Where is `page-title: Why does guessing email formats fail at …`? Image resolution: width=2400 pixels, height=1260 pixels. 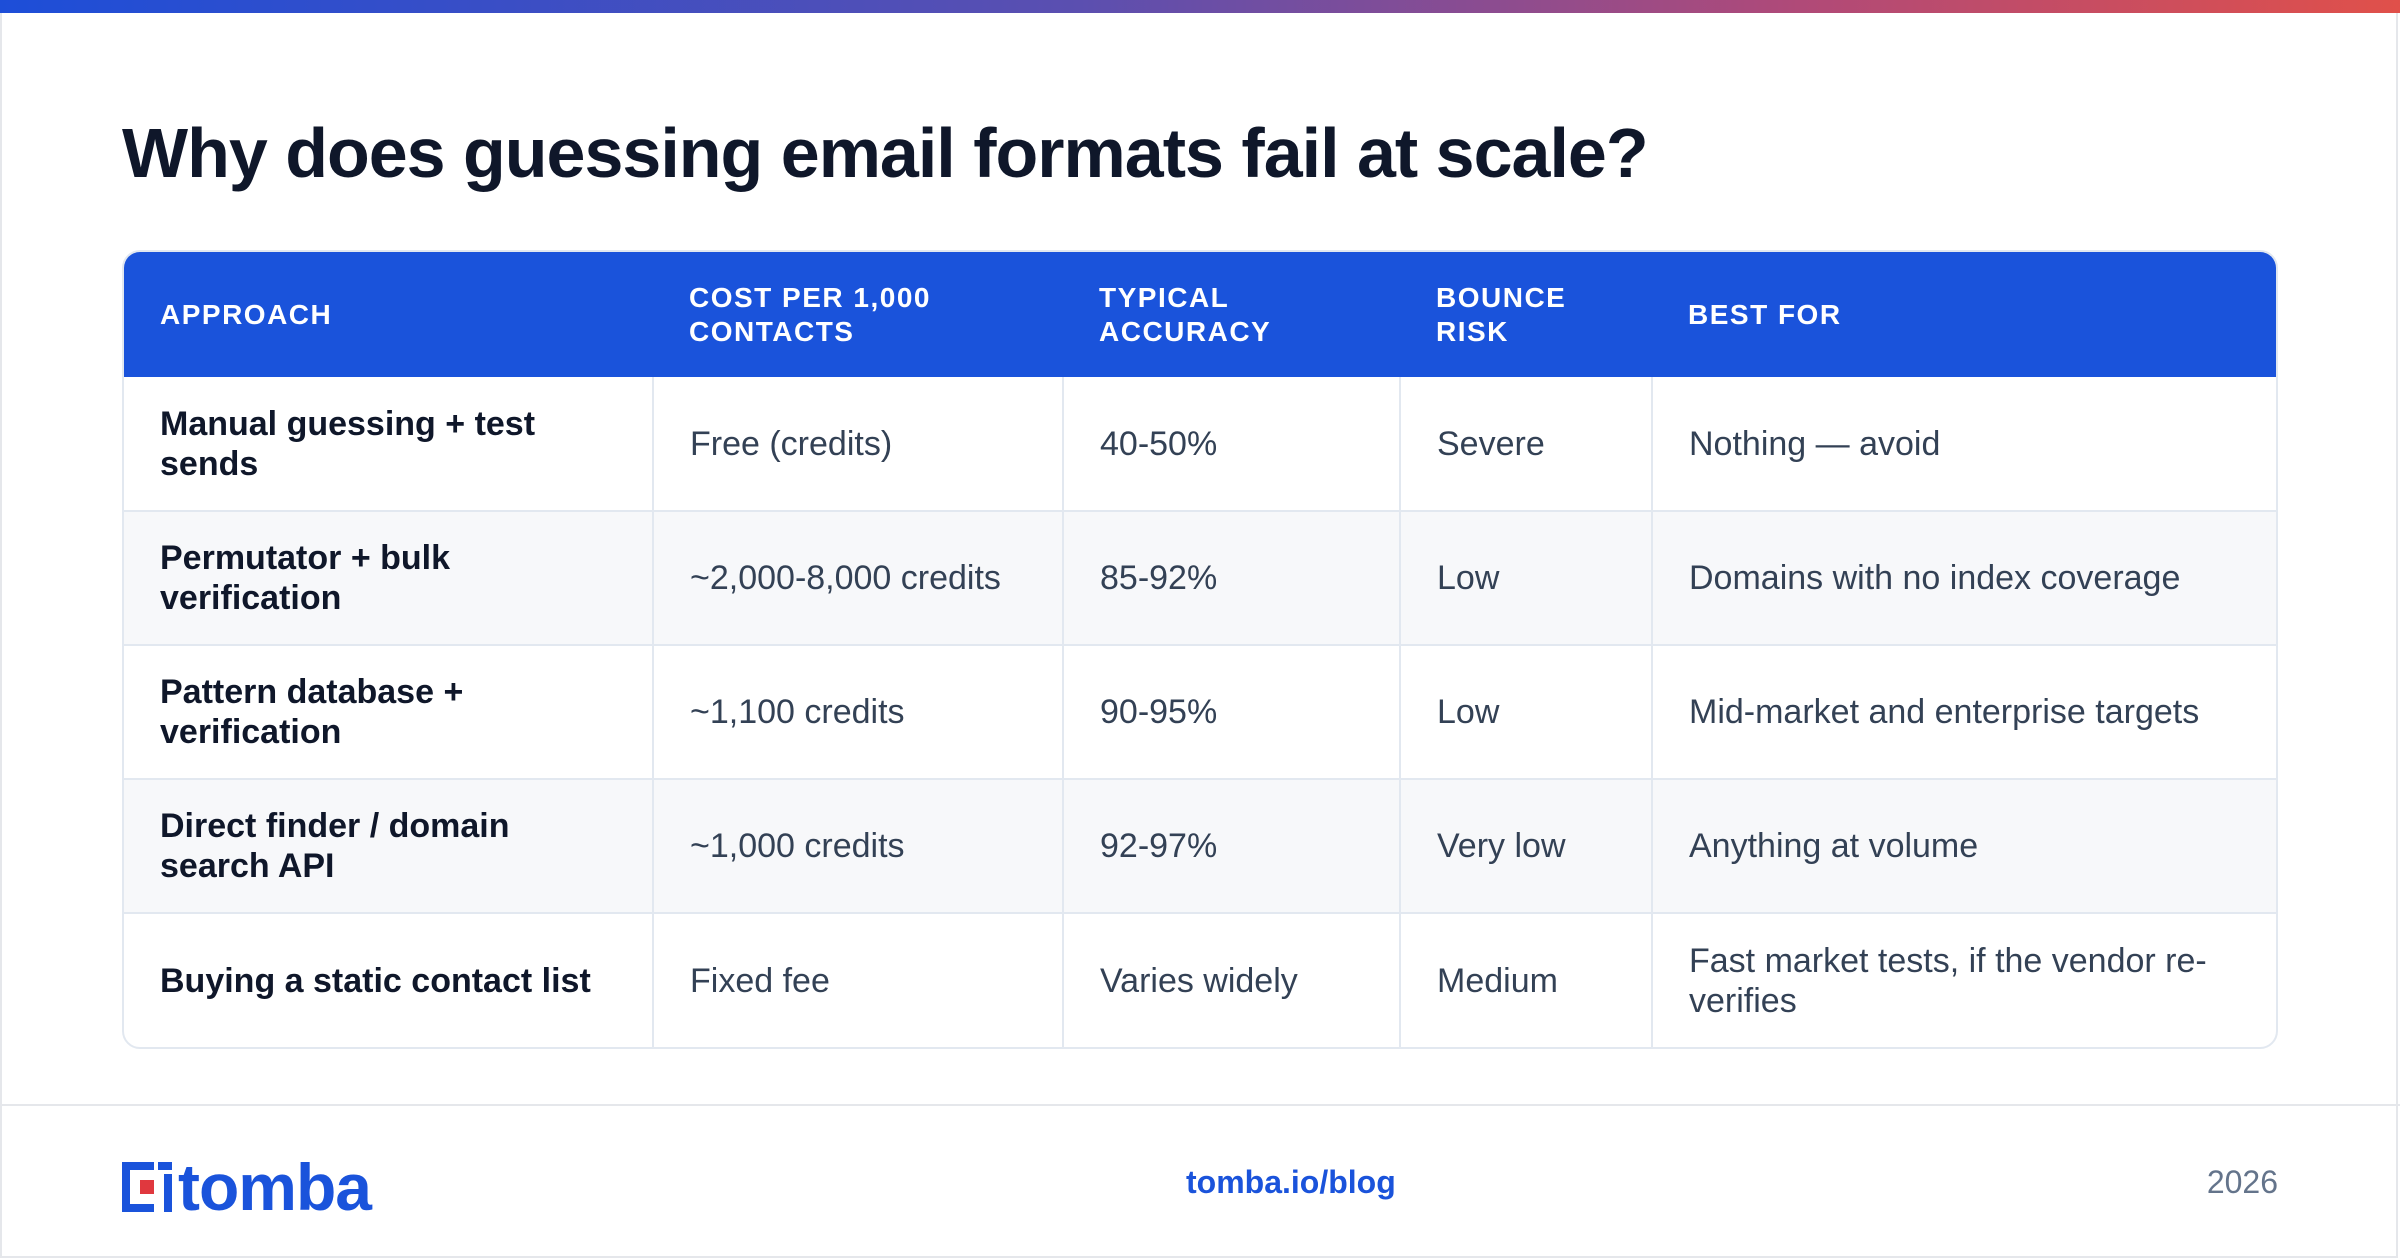
page-title: Why does guessing email formats fail at … is located at coordinates (885, 153).